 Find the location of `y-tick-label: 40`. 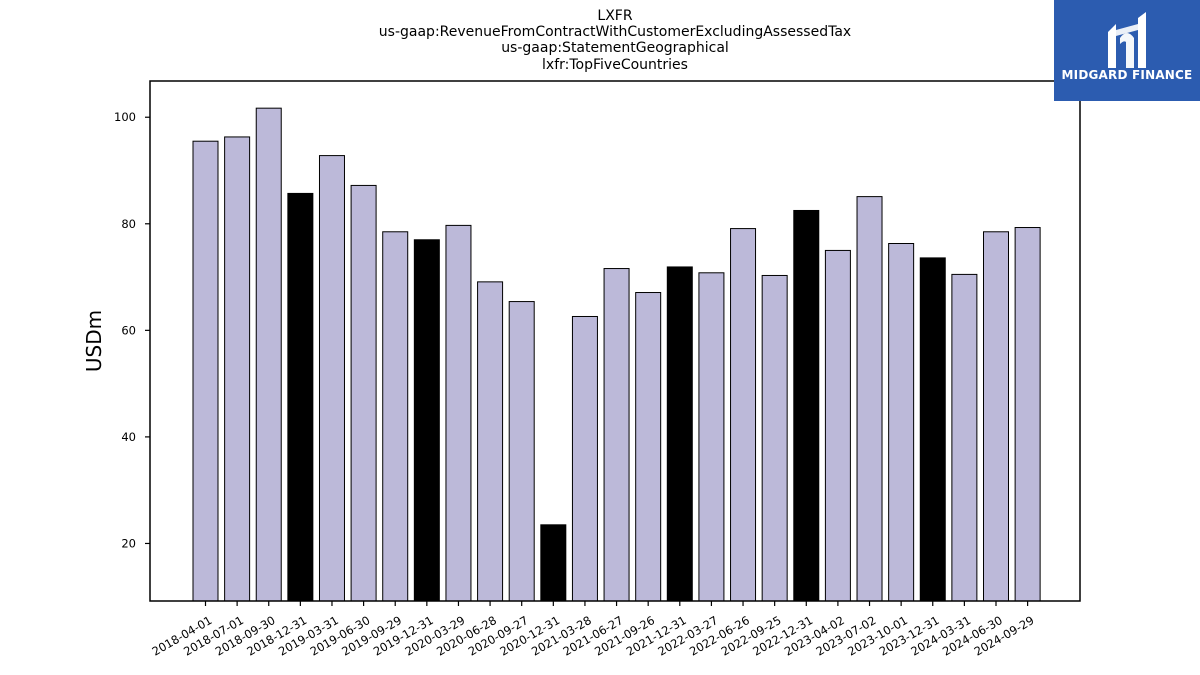

y-tick-label: 40 is located at coordinates (128, 437).